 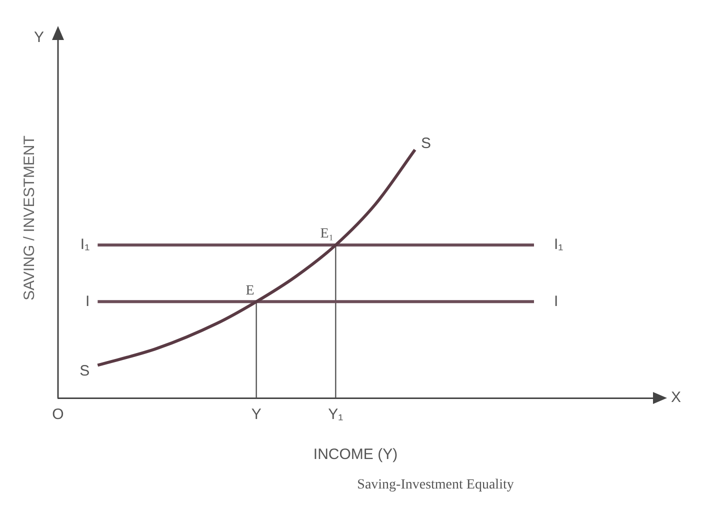 What do you see at coordinates (85, 371) in the screenshot?
I see `text: S` at bounding box center [85, 371].